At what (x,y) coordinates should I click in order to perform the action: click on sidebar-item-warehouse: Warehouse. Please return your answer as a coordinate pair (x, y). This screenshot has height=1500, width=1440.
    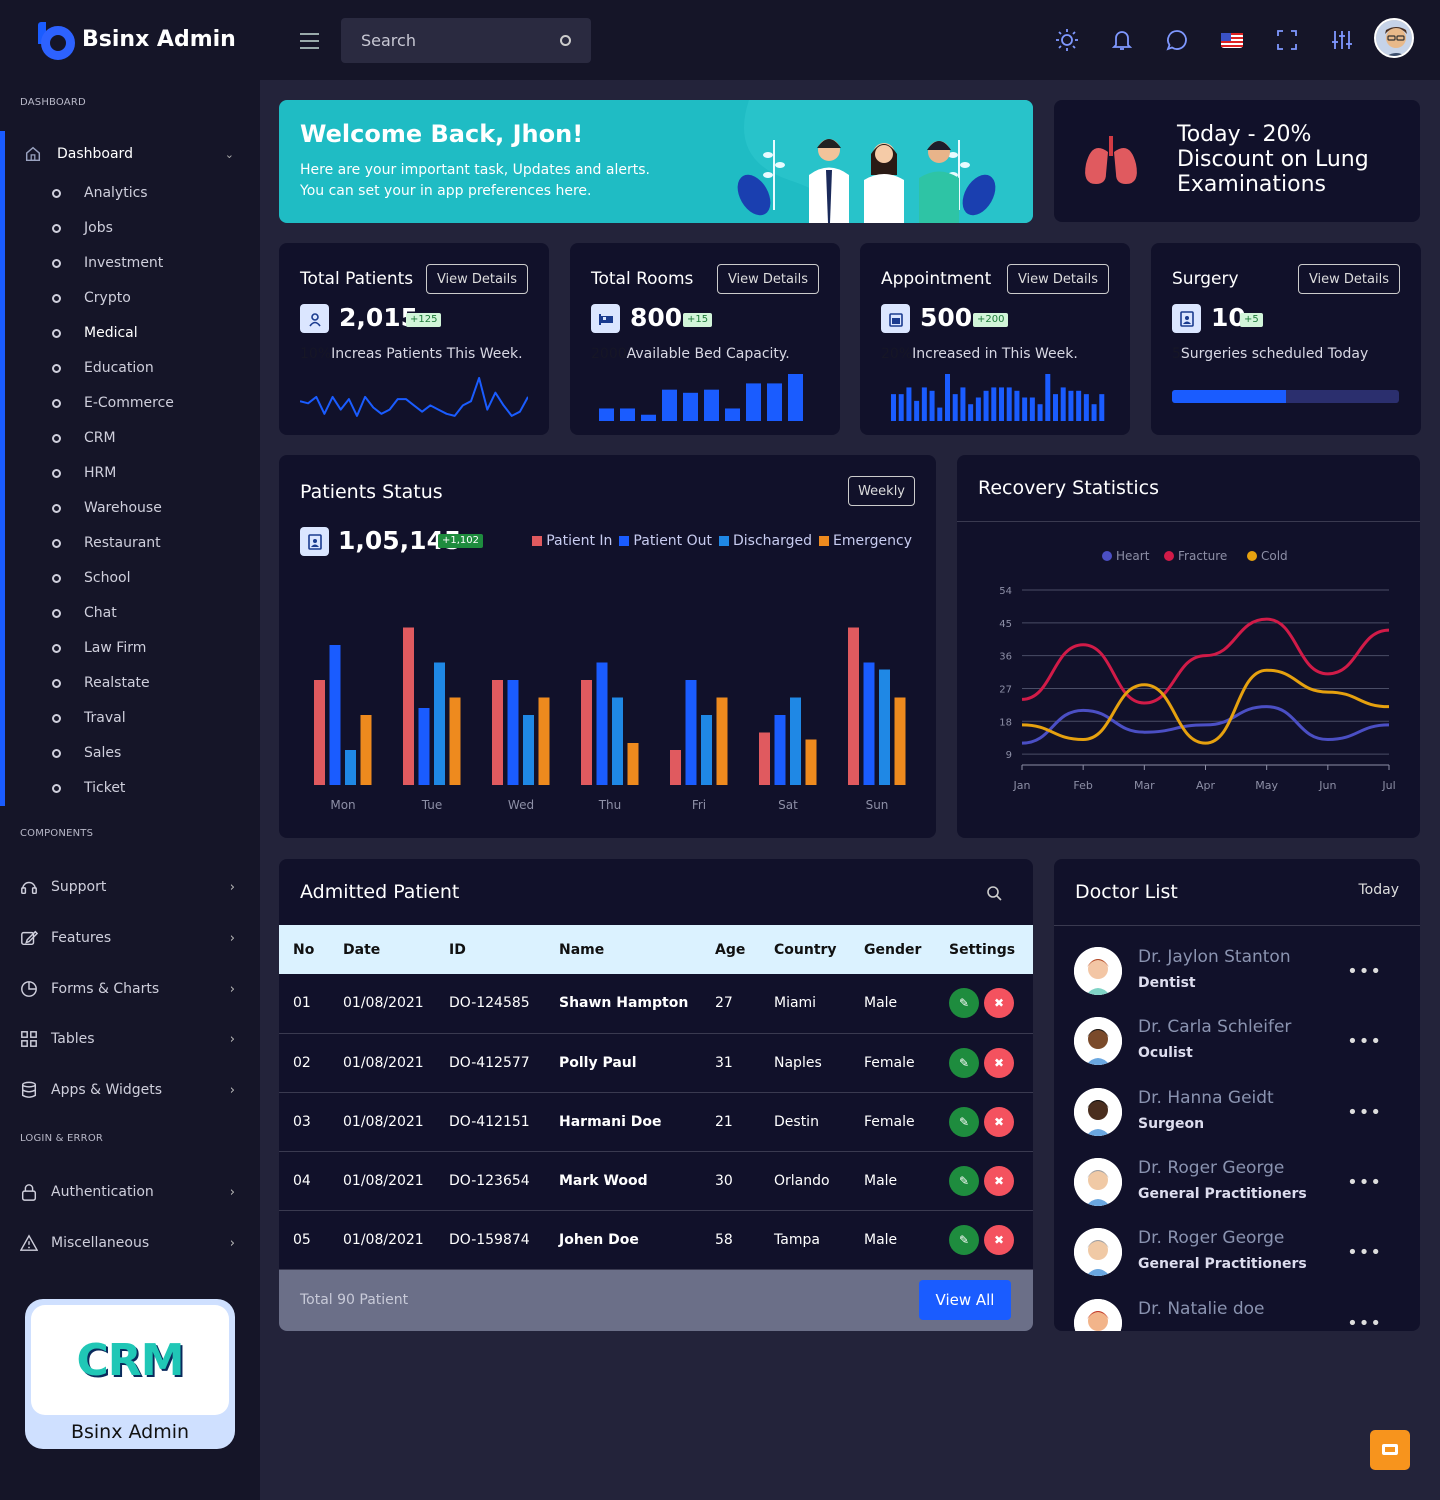
    Looking at the image, I should click on (107, 508).